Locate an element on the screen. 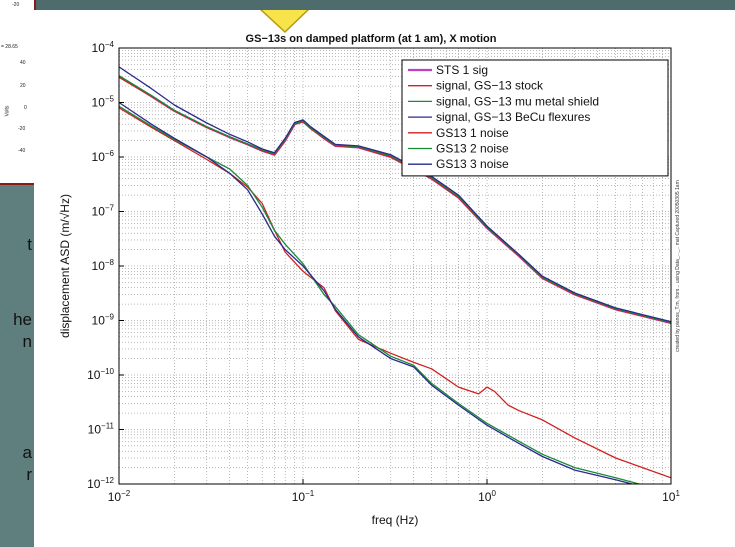 The width and height of the screenshot is (735, 547). tick-exponent: −2 is located at coordinates (126, 493).